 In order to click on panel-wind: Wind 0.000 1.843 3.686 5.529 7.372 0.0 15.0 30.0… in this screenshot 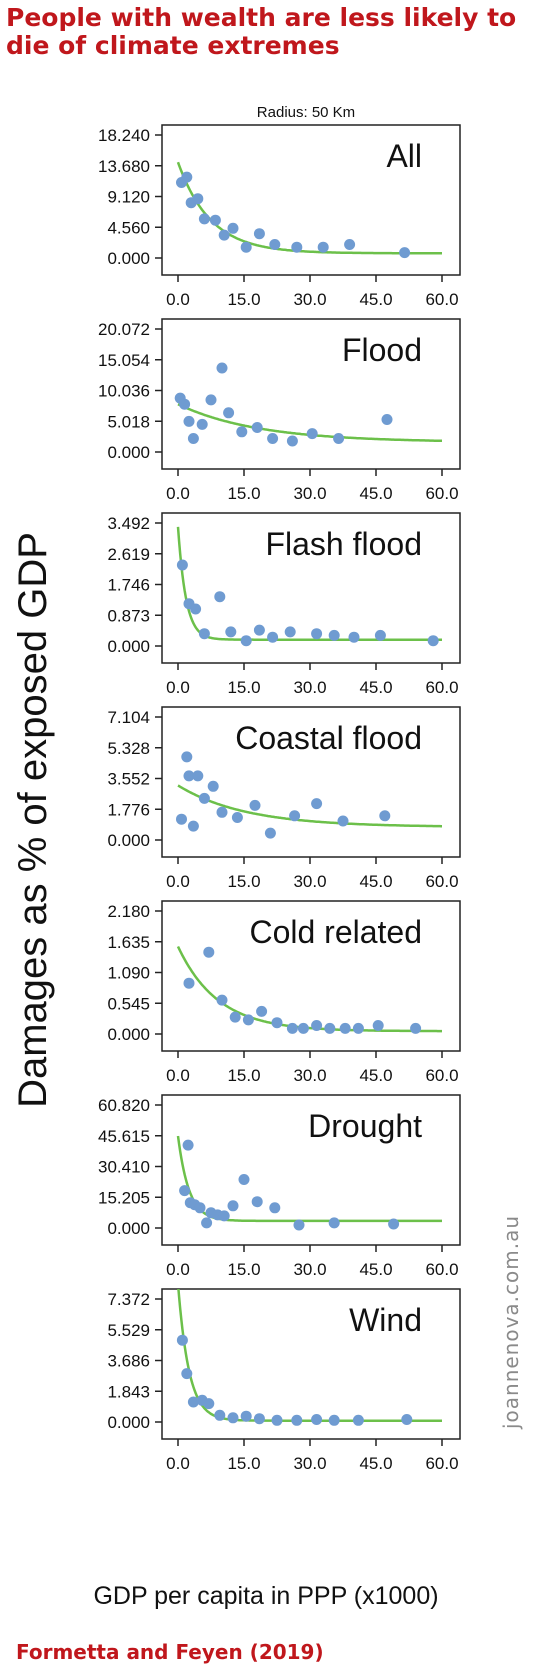, I will do `click(284, 1380)`.